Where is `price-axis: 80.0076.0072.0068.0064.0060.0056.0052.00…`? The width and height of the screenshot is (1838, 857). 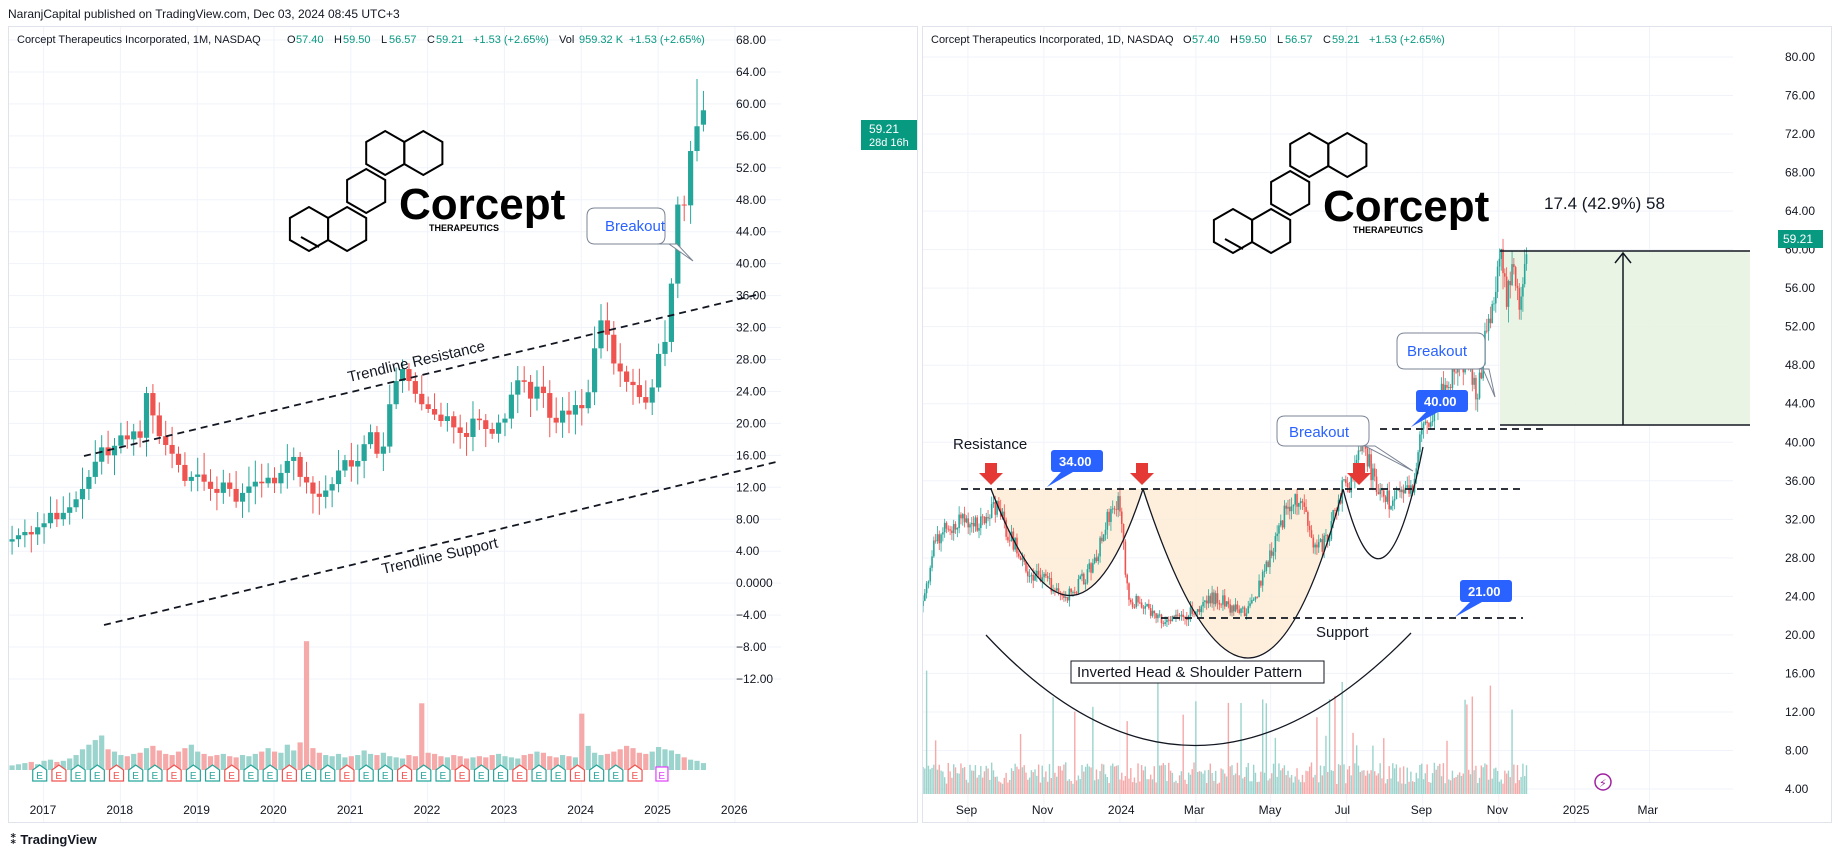
price-axis: 80.0076.0072.0068.0064.0060.0056.0052.00… is located at coordinates (1800, 423).